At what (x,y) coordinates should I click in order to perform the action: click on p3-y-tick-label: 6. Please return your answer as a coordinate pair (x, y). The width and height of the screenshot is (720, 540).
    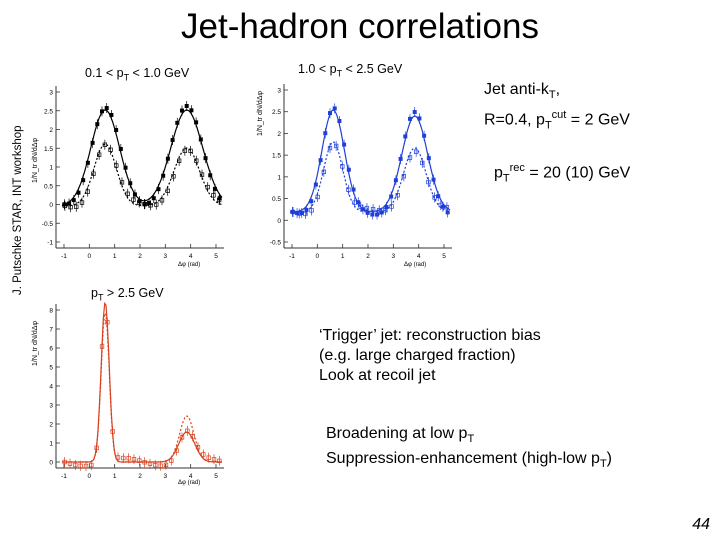
    Looking at the image, I should click on (51, 349).